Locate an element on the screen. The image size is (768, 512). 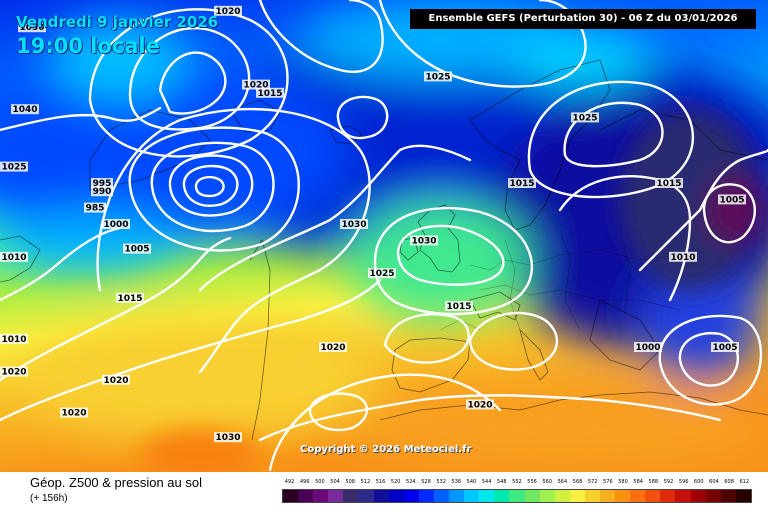
scale-label: 504 is located at coordinates (335, 482).